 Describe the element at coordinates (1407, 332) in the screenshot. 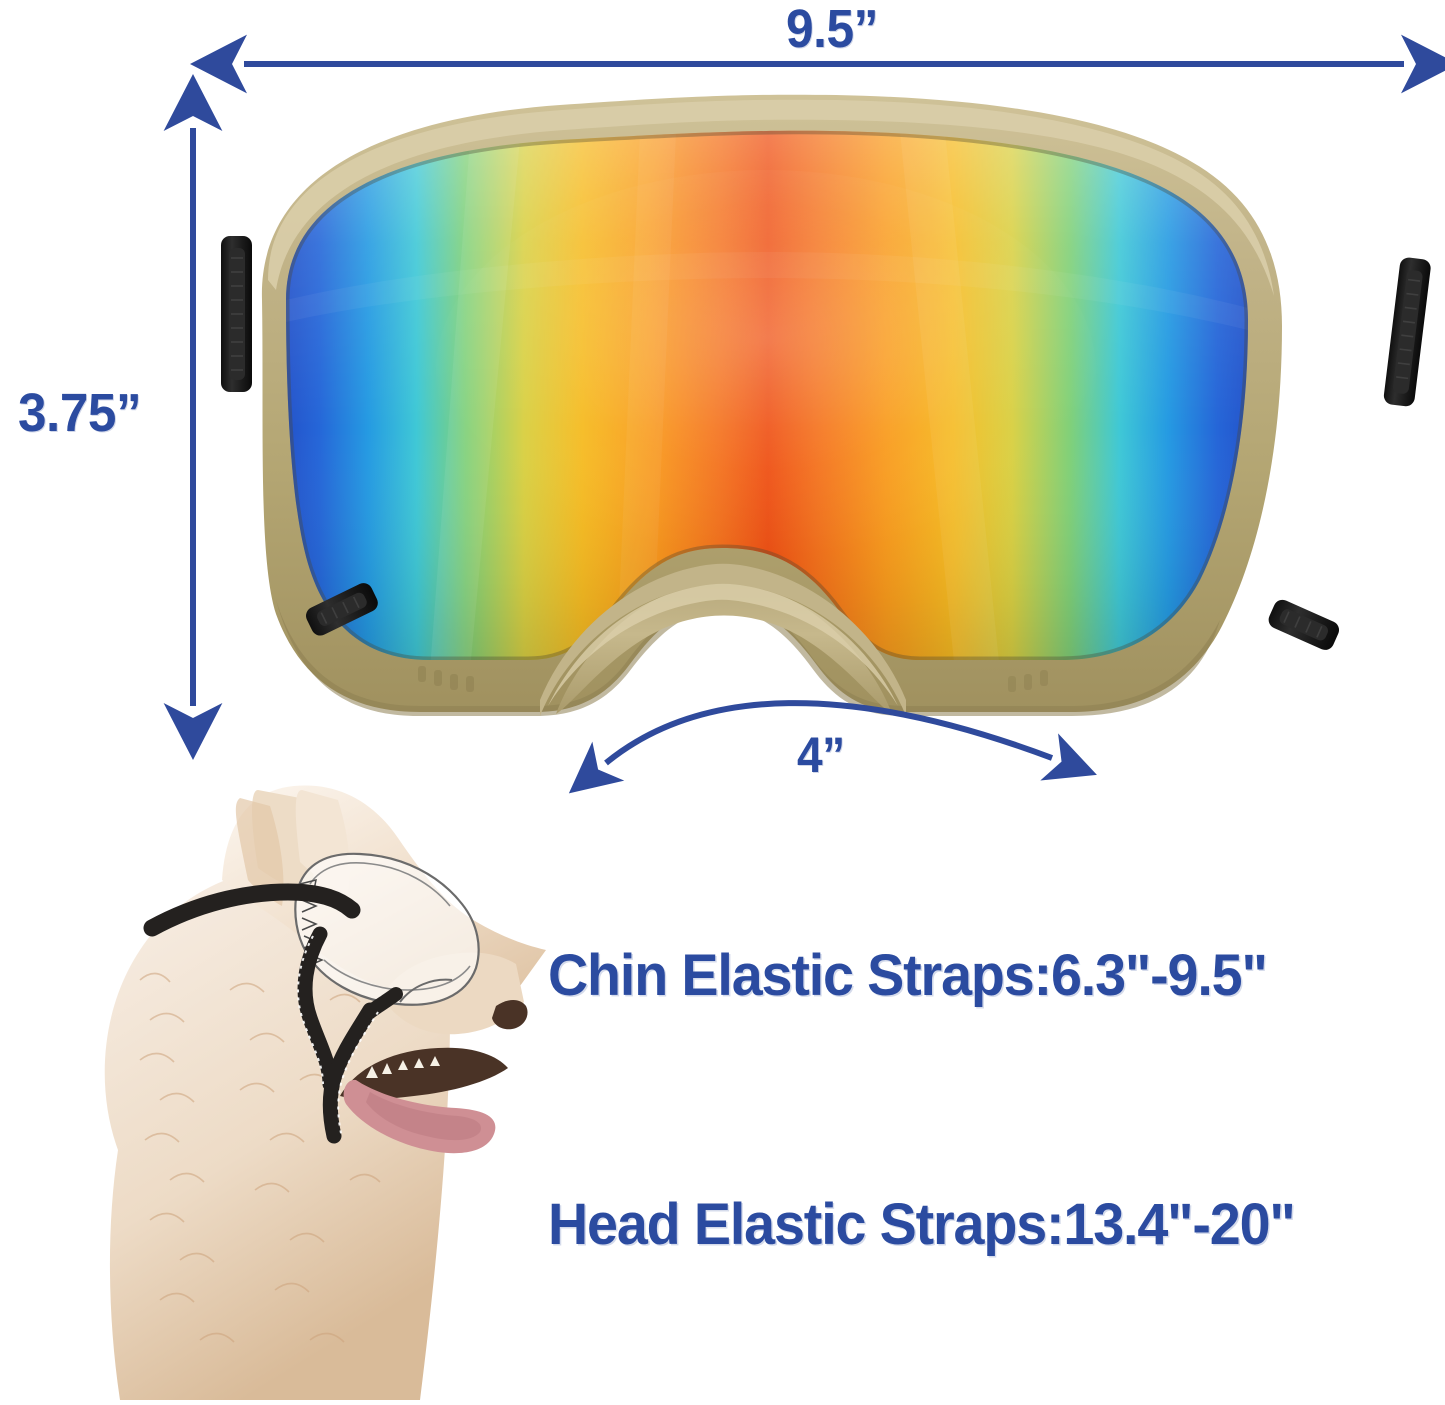

I see `strap-clip-upper-right` at that location.